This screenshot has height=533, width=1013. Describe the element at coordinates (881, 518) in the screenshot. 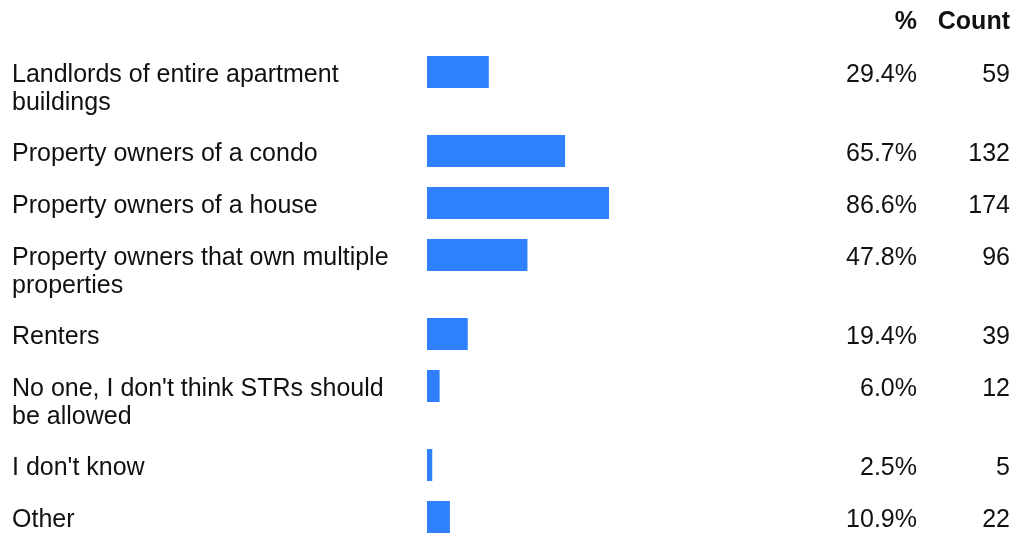

I see `data-label: 10.9%` at that location.